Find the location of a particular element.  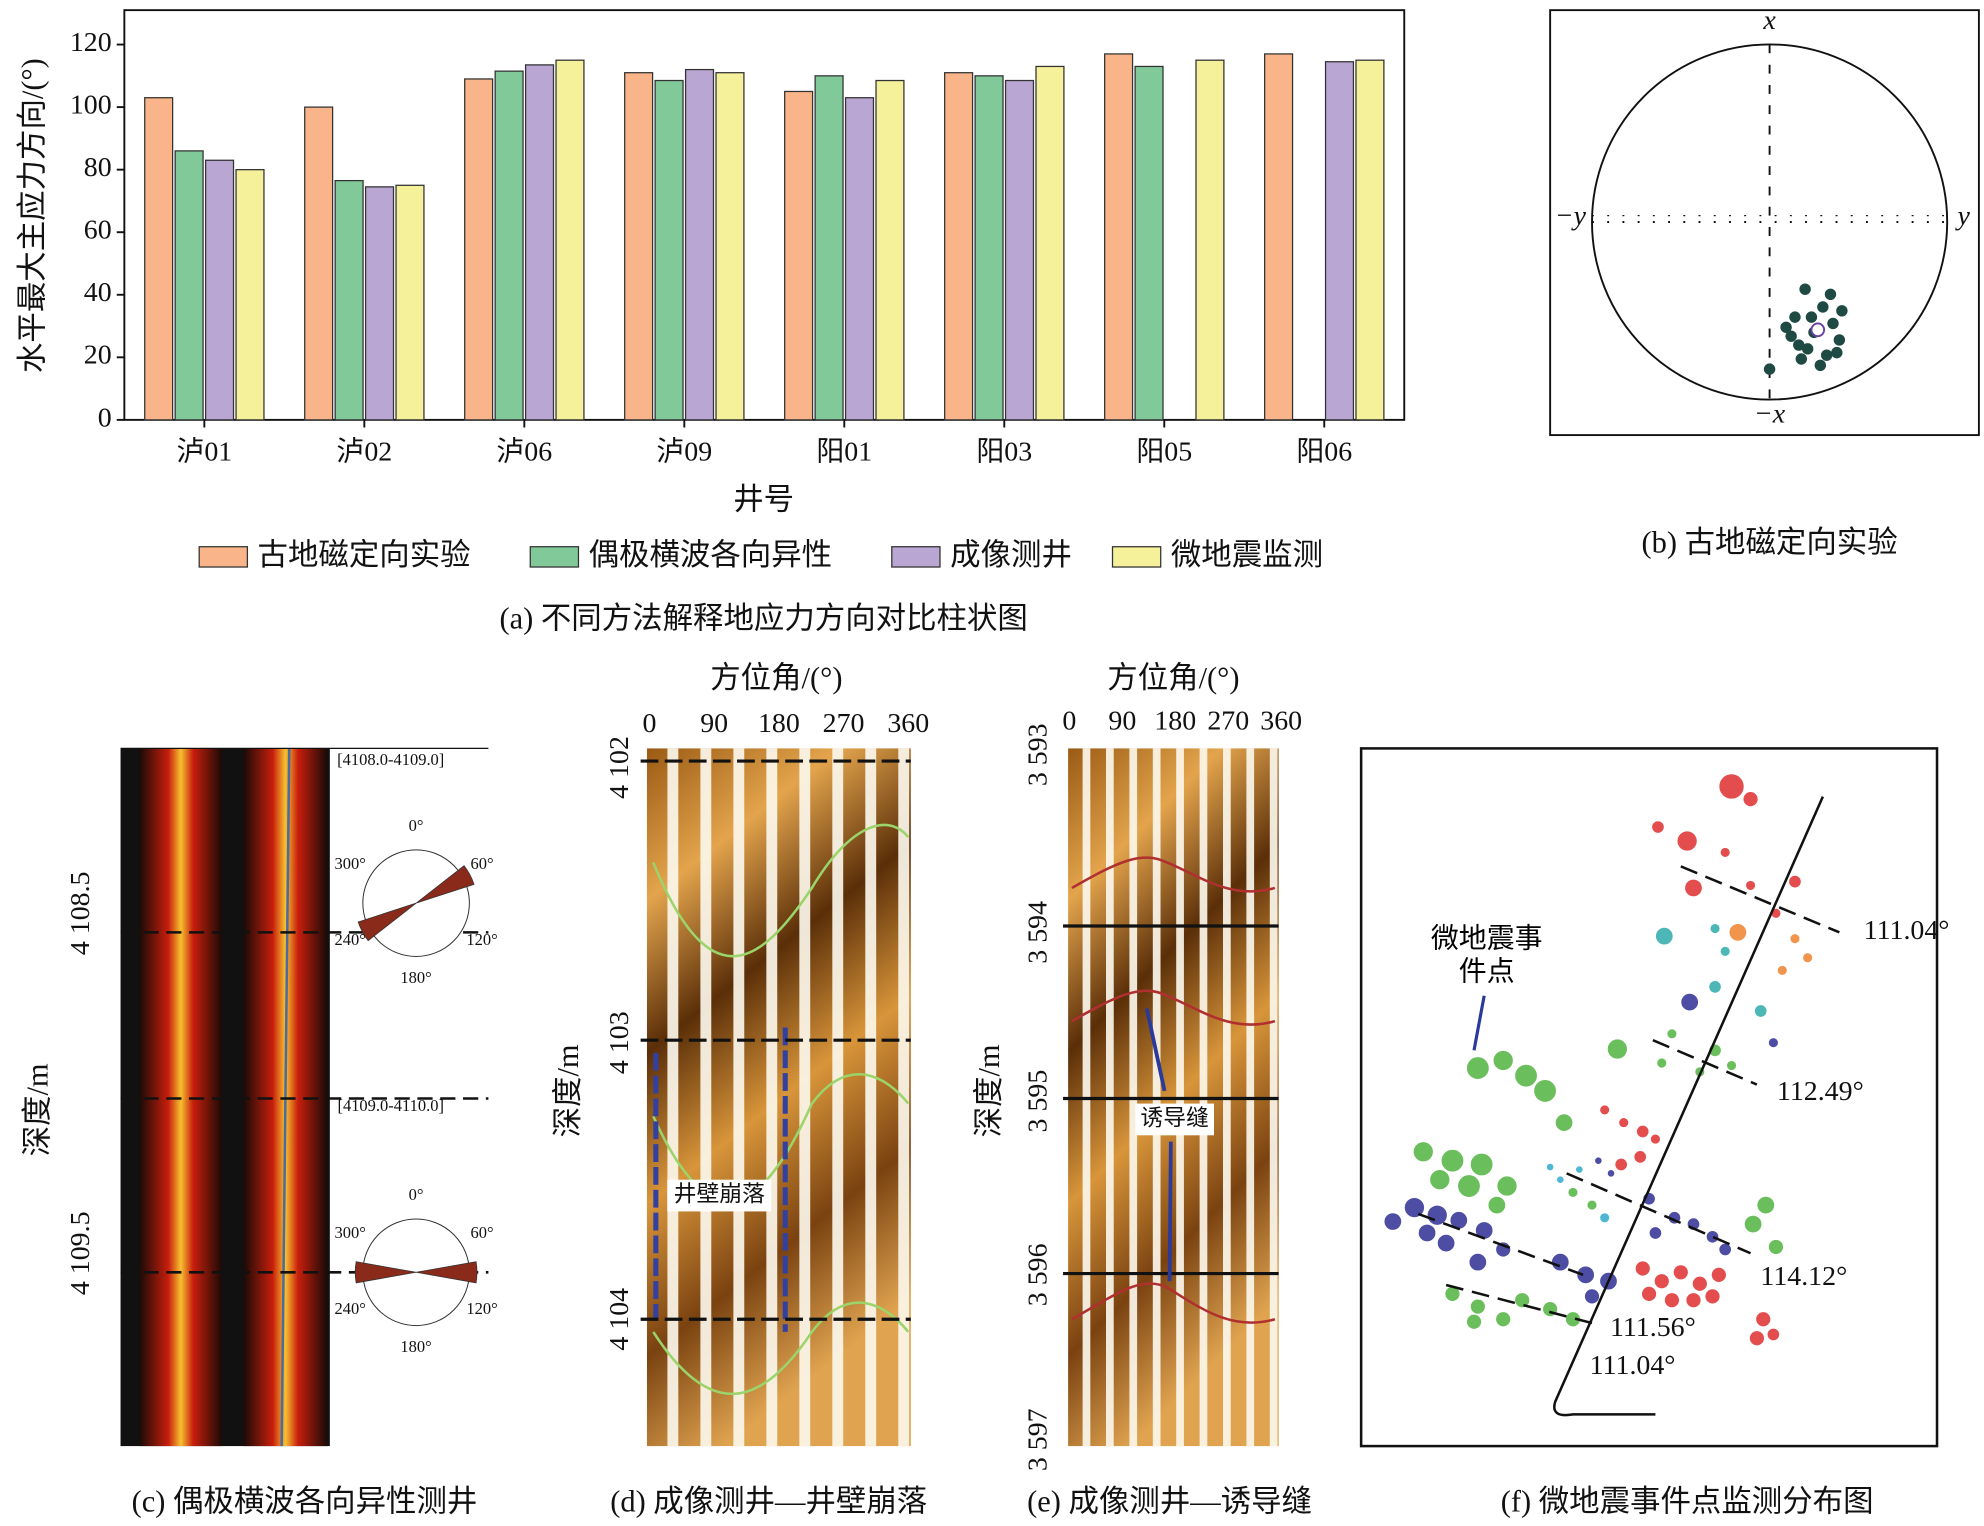

caption: (d) 成像测井—井壁崩落 is located at coordinates (768, 1501).